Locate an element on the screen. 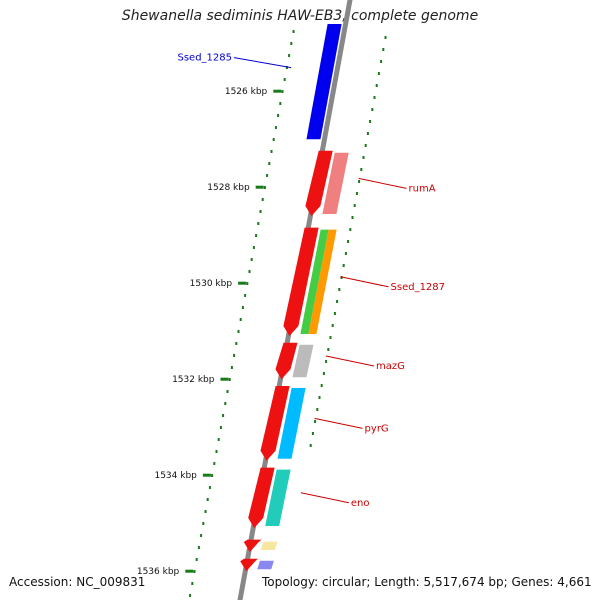 The height and width of the screenshot is (600, 600). accession-text: Accession: NC_009831 is located at coordinates (77, 582).